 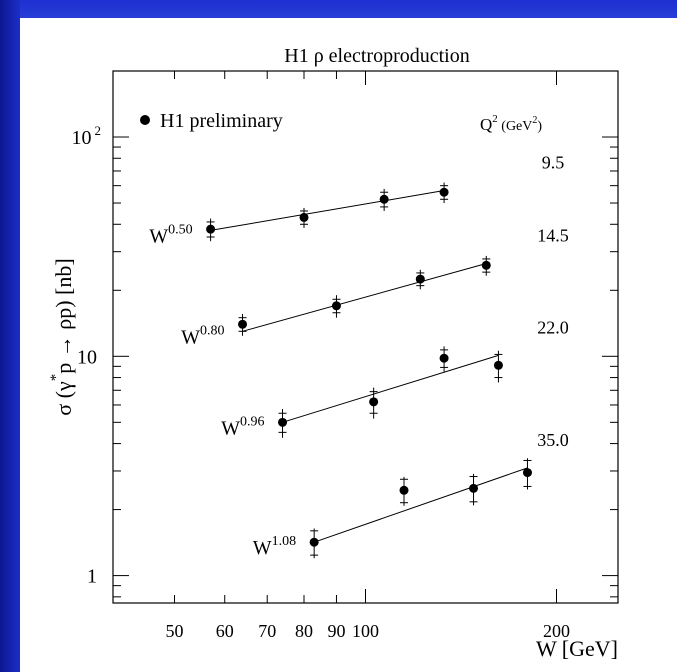 What do you see at coordinates (82, 138) in the screenshot?
I see `y-tick-label-base: 10` at bounding box center [82, 138].